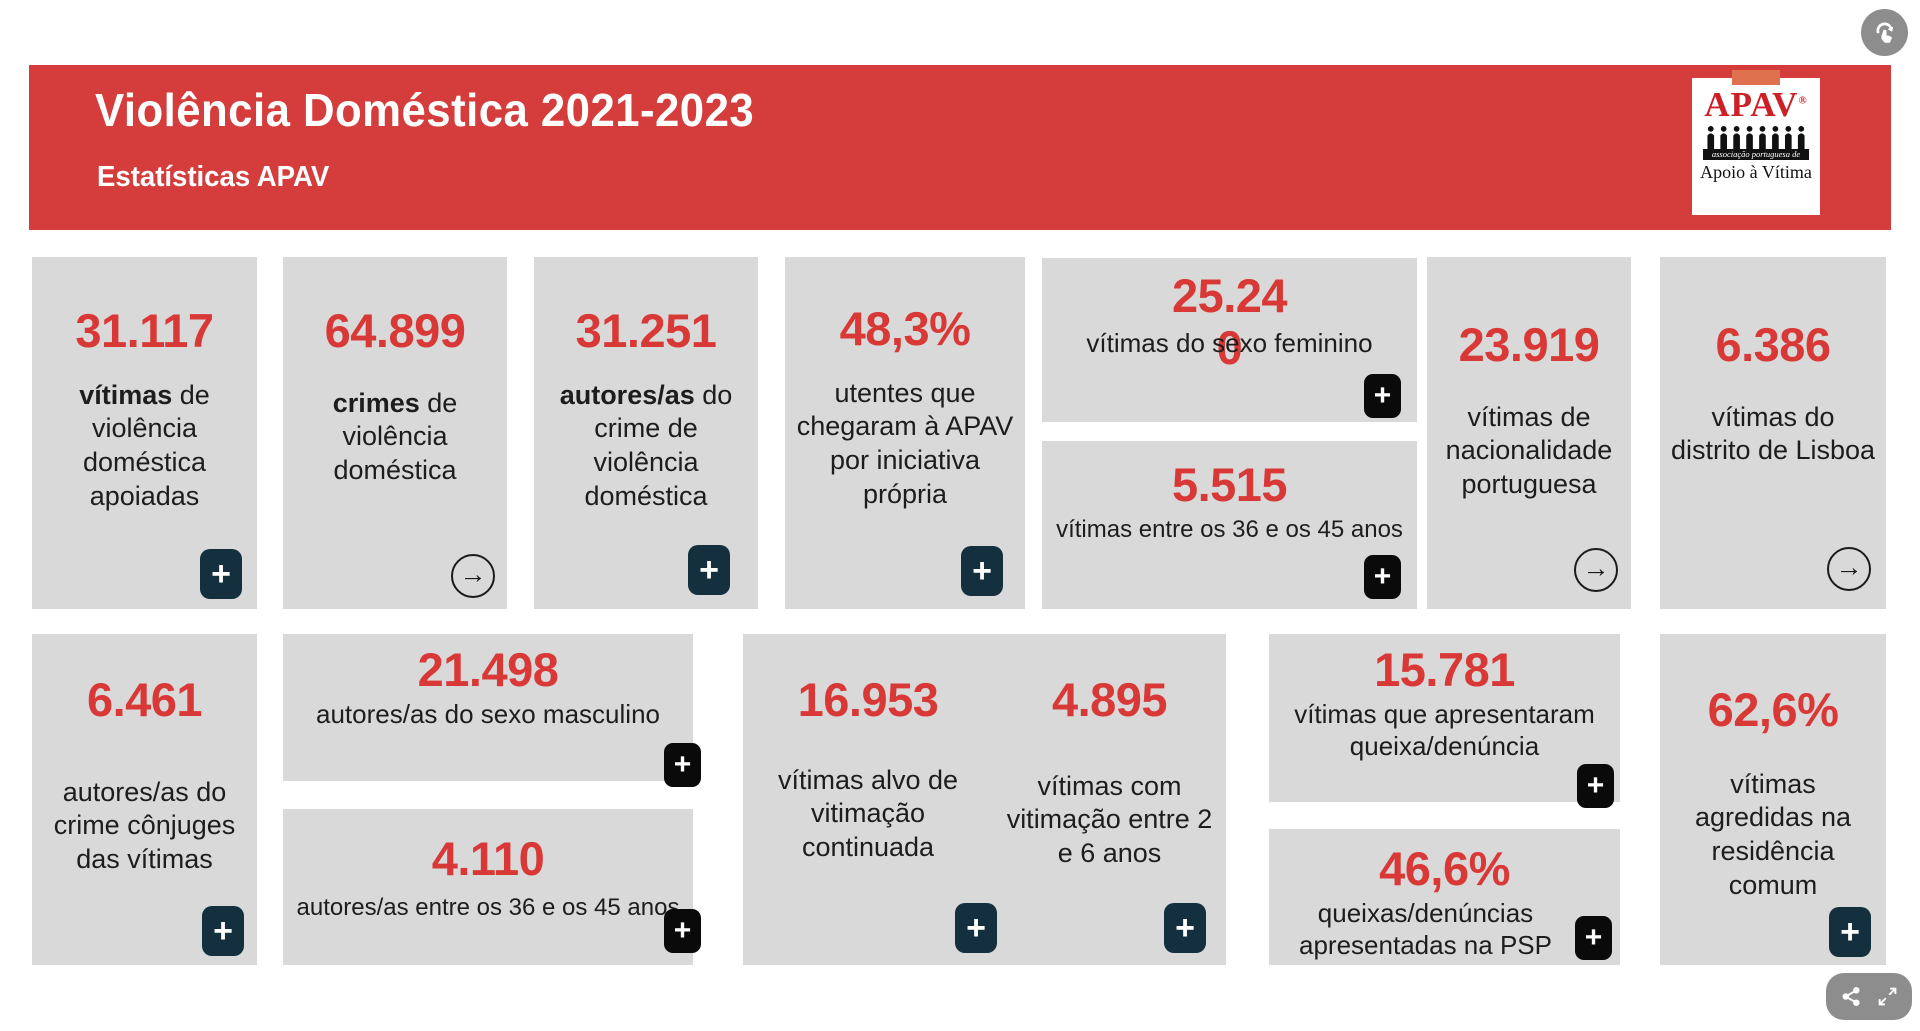 The width and height of the screenshot is (1920, 1031). I want to click on share-icon, so click(1851, 996).